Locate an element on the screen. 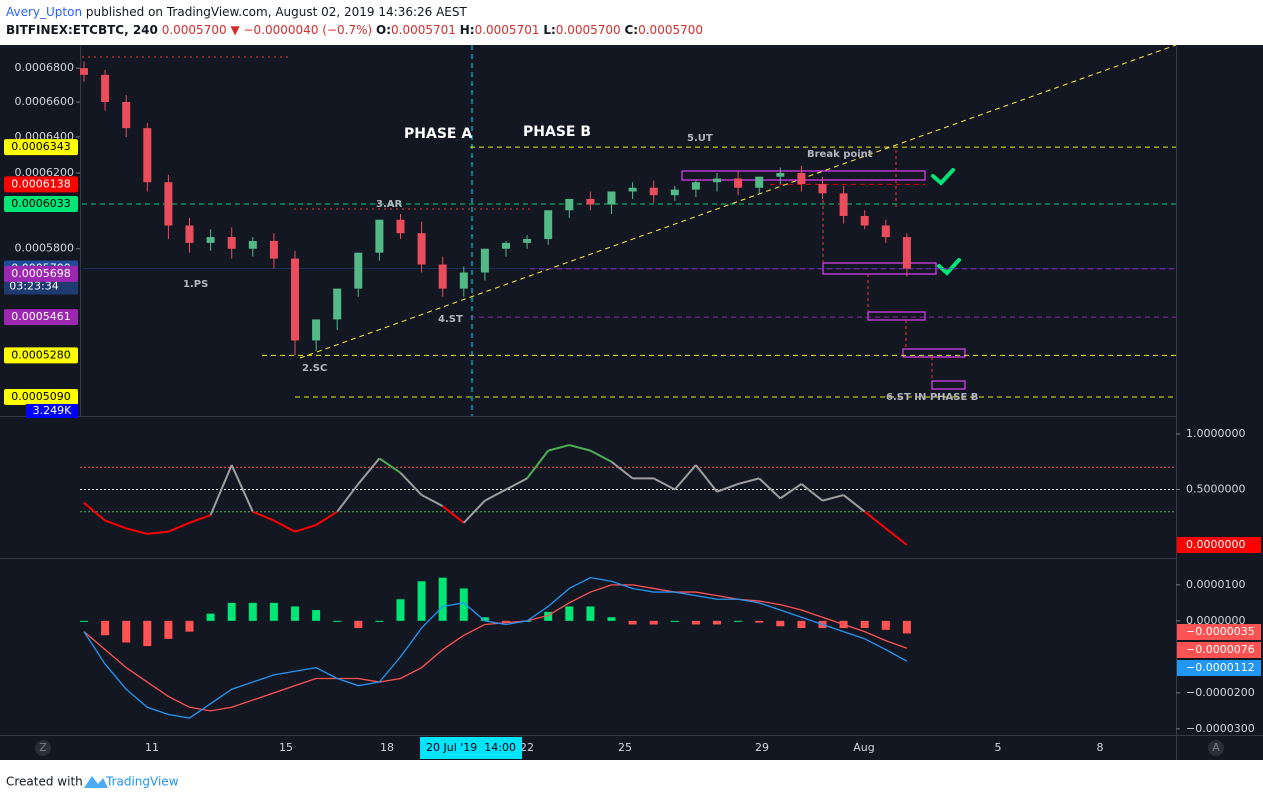 This screenshot has height=804, width=1263. annotation: 6.ST IN PHASE B is located at coordinates (932, 397).